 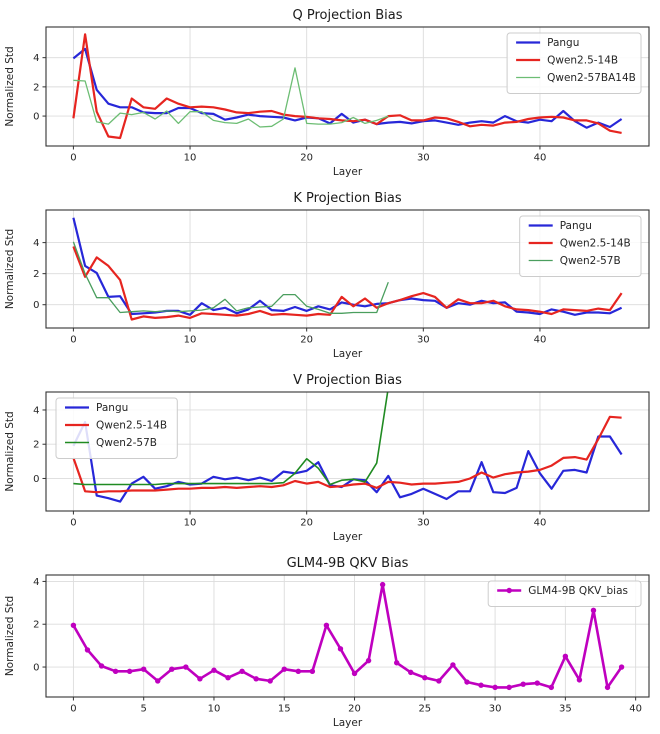 I want to click on chart-title: GLM4-9B QKV Bias, so click(x=348, y=563).